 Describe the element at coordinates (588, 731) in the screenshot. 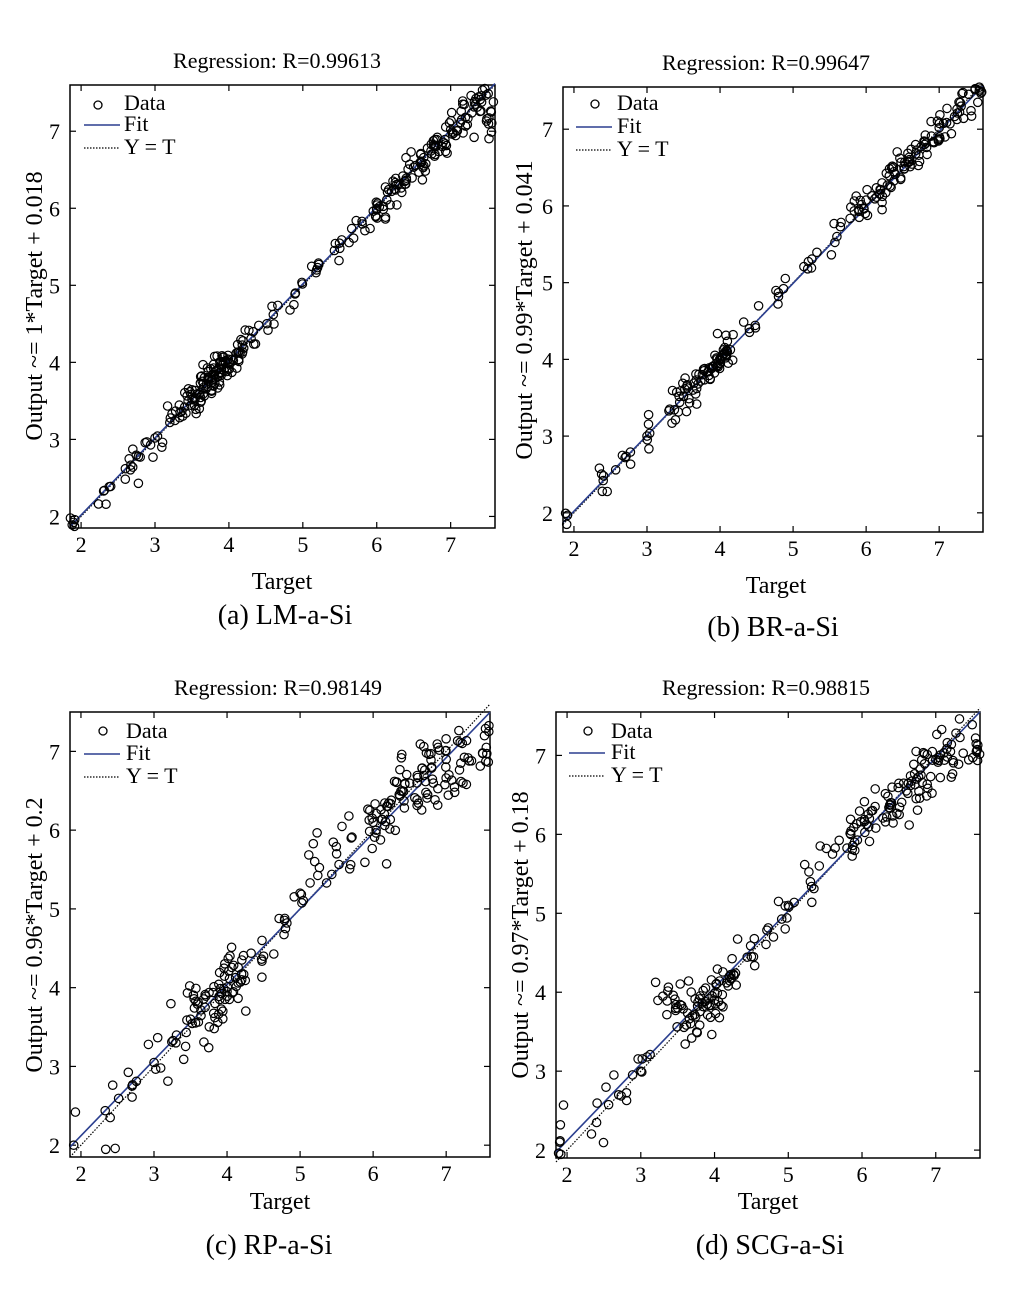

I see `legend-marker-data` at that location.